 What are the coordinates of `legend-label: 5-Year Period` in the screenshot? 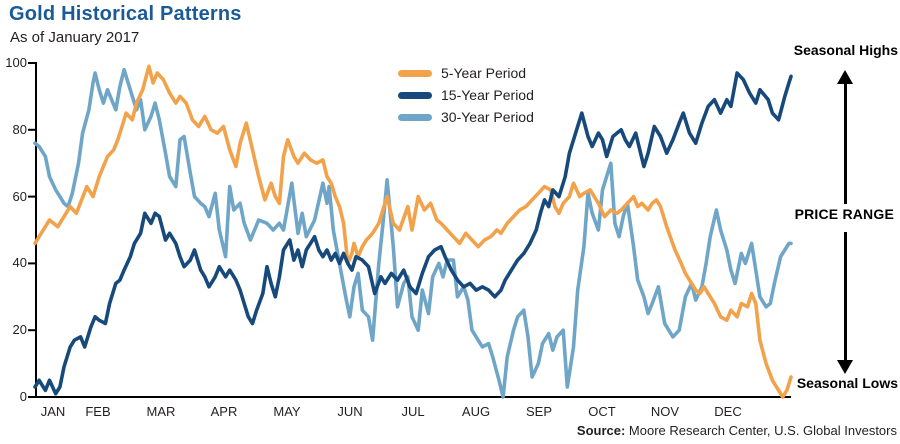 It's located at (484, 73).